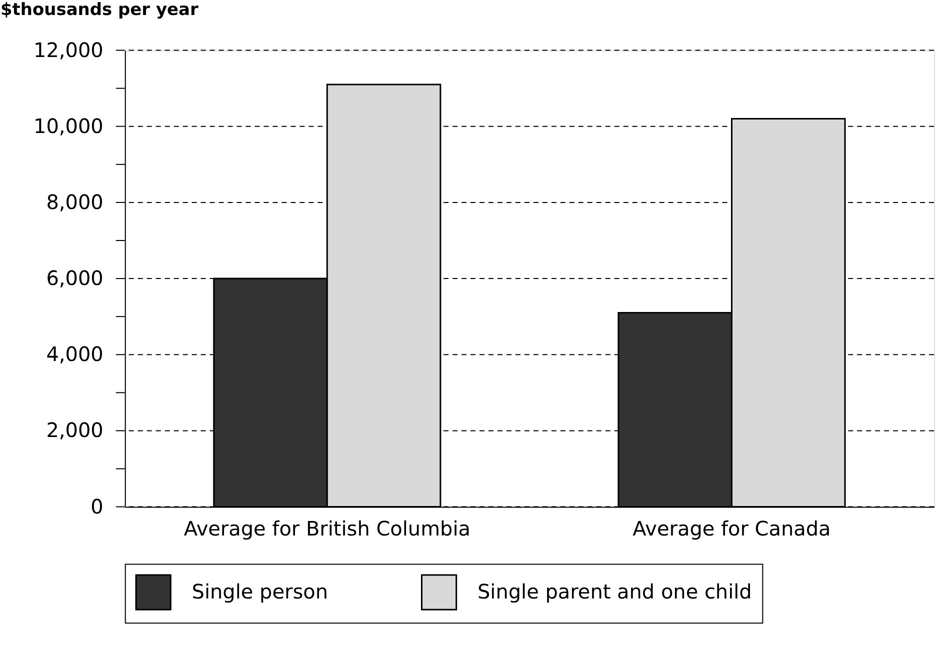  What do you see at coordinates (614, 591) in the screenshot?
I see `legend-label: Single parent and one child` at bounding box center [614, 591].